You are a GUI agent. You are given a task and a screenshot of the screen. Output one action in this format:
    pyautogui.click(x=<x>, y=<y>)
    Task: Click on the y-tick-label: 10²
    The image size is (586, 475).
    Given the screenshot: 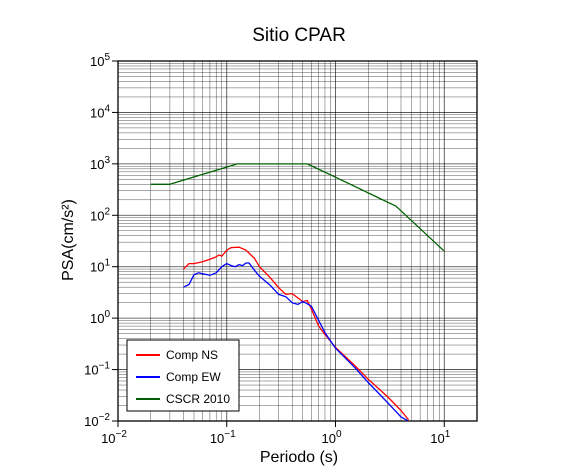 What is the action you would take?
    pyautogui.click(x=100, y=214)
    